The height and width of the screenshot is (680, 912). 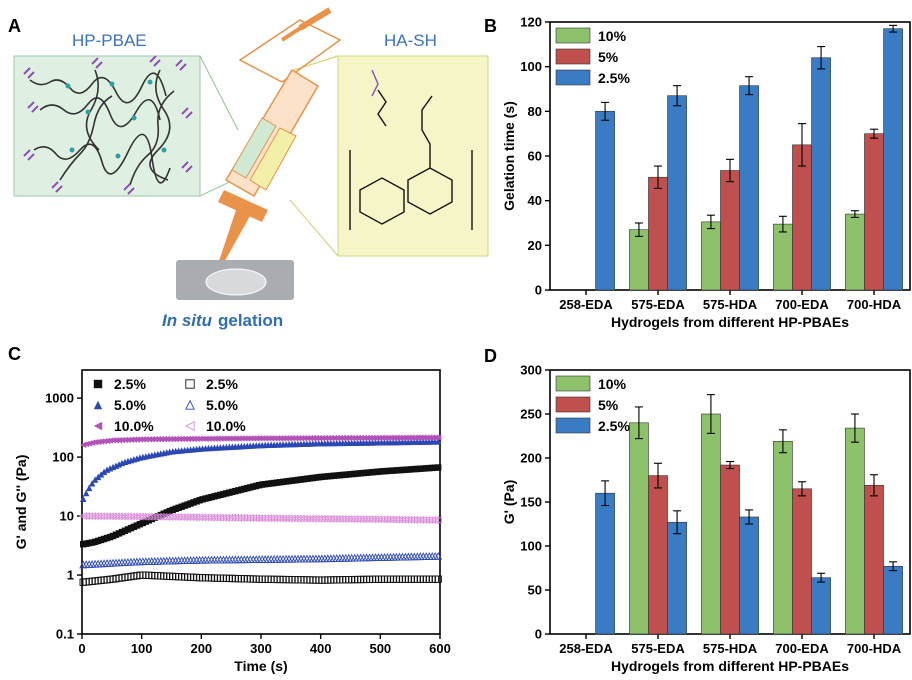 I want to click on y-tick-label: 0, so click(x=538, y=634).